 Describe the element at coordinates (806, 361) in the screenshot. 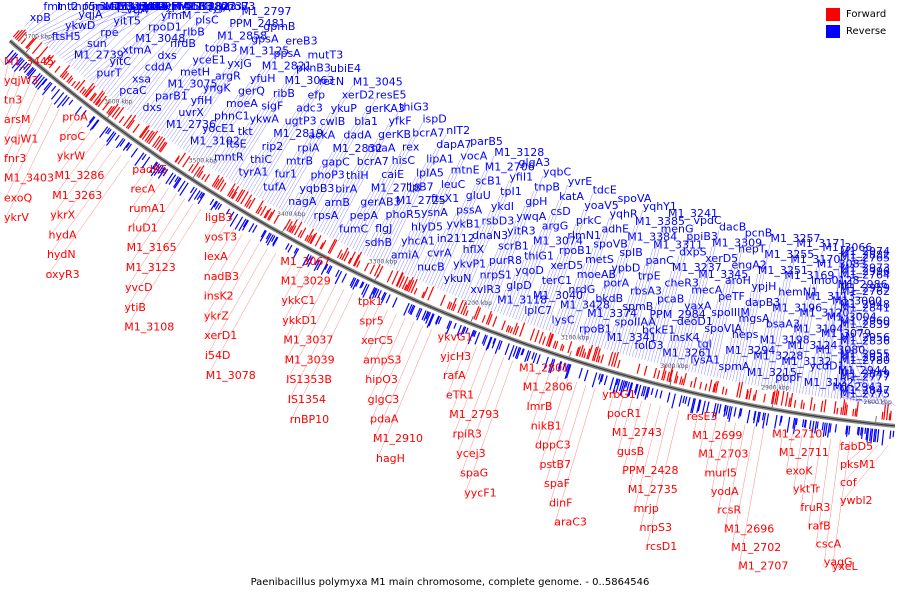

I see `reverse-gene-label: M1_3132` at that location.